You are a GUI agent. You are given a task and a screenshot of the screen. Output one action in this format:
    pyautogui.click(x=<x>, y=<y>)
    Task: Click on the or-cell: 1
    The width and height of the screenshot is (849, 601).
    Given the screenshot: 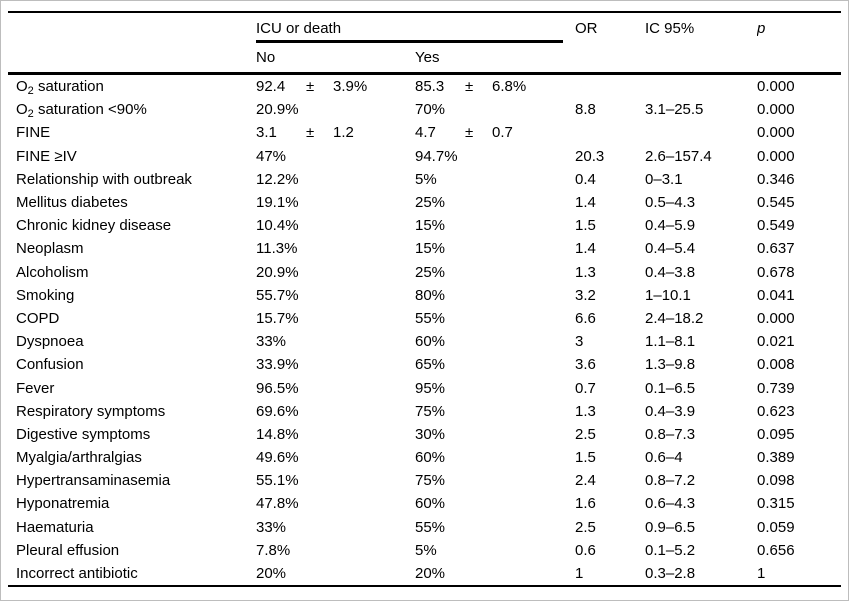 What is the action you would take?
    pyautogui.click(x=579, y=574)
    